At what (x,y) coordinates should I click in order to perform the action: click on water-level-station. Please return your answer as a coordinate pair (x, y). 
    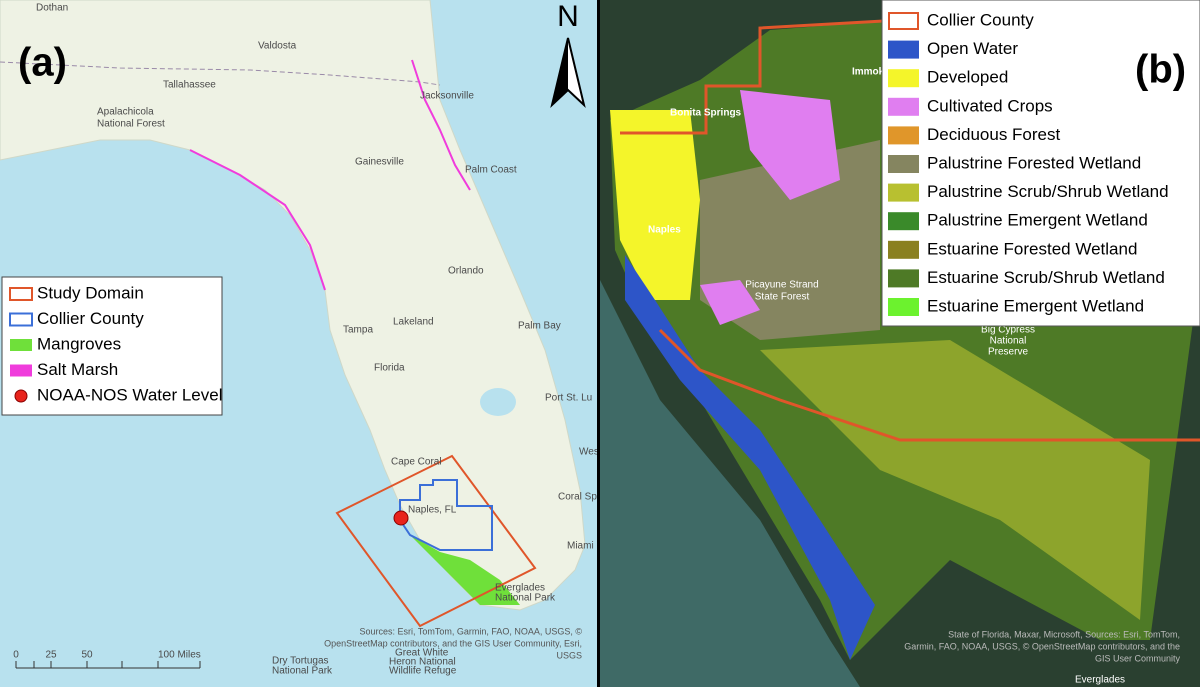
    Looking at the image, I should click on (401, 518).